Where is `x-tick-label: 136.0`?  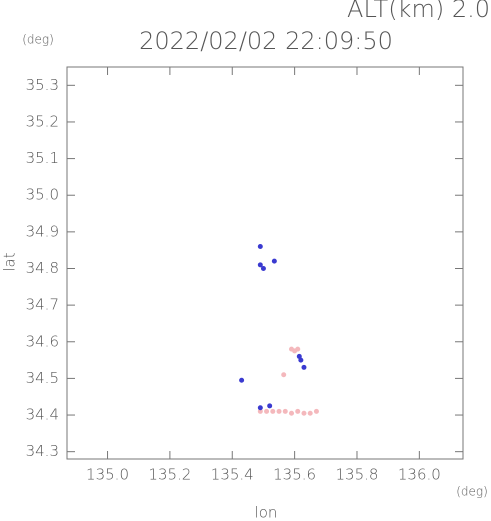
x-tick-label: 136.0 is located at coordinates (419, 475).